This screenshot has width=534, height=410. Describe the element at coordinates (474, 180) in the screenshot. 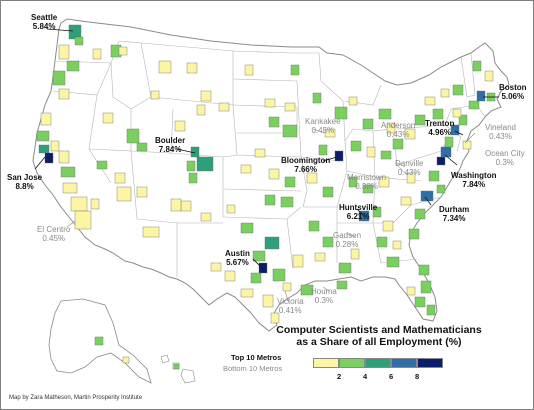

I see `label-washington: Washington 7.84%` at that location.